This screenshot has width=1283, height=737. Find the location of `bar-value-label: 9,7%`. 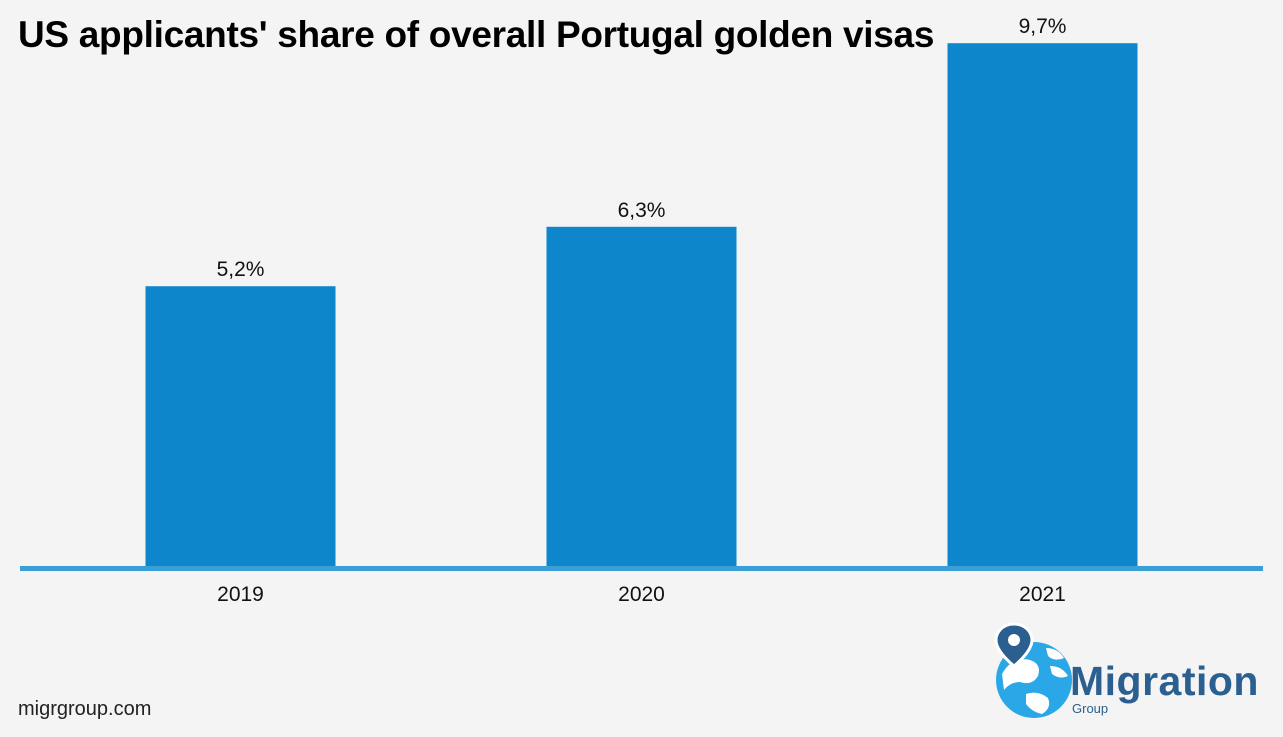

bar-value-label: 9,7% is located at coordinates (1043, 26).